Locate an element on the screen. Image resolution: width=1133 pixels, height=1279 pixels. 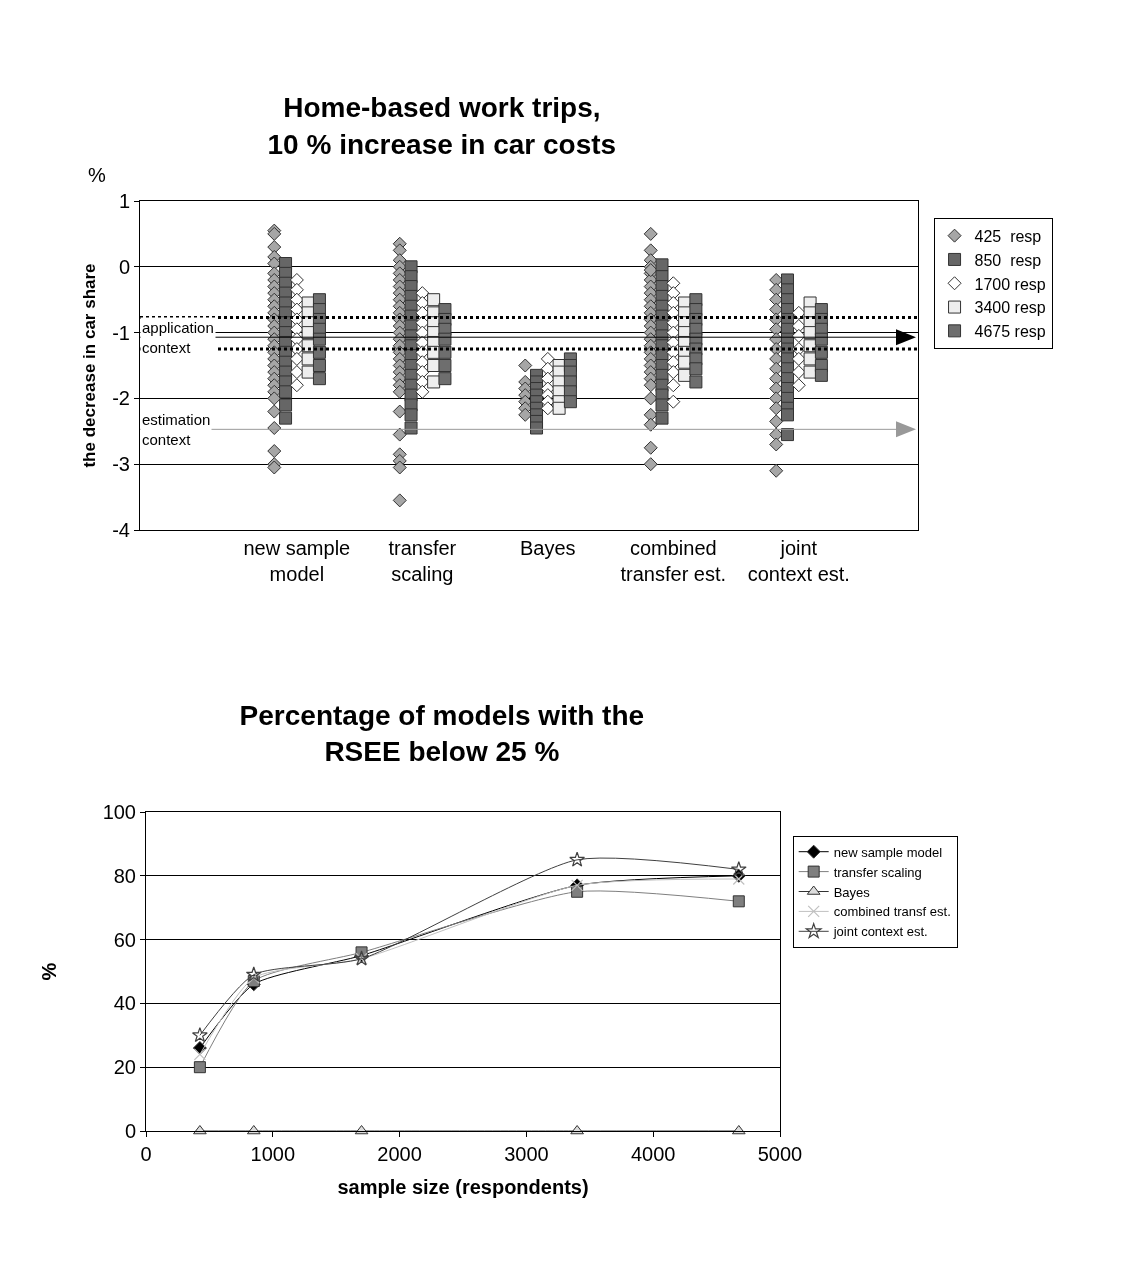
ref-line-label: application context is located at coordinates (178, 337).